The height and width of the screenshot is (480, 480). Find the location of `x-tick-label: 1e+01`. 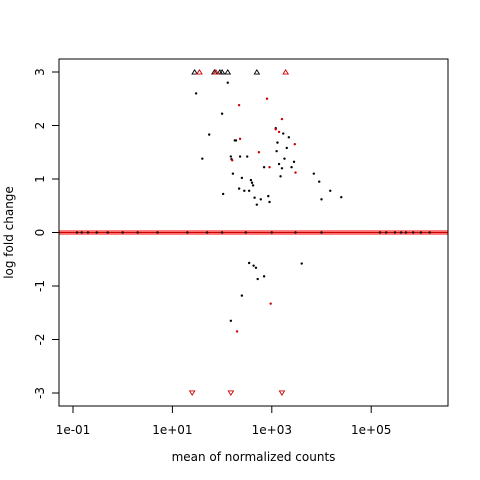

x-tick-label: 1e+01 is located at coordinates (172, 430).